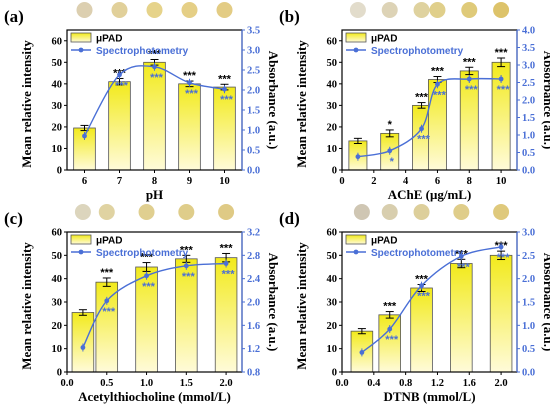  Describe the element at coordinates (429, 396) in the screenshot. I see `x-axis-label: DTNB (mmol/L)` at that location.